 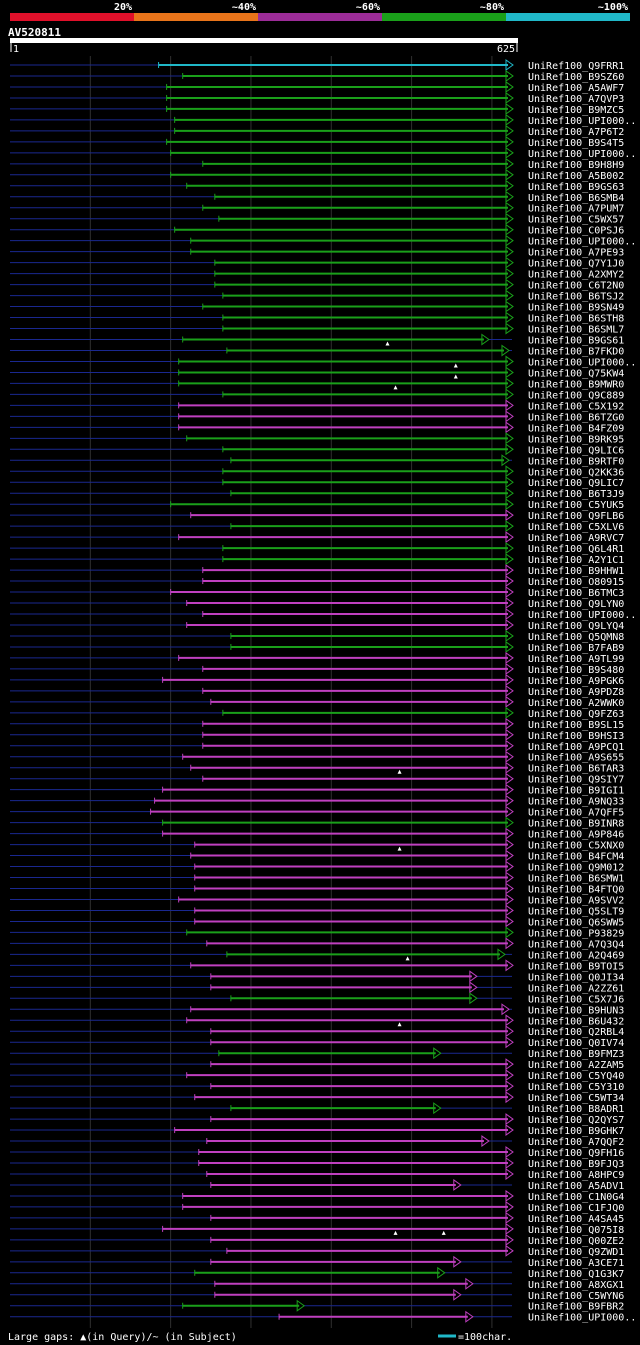 What do you see at coordinates (576, 505) in the screenshot?
I see `hit-label: UniRef100_C5YUK5` at bounding box center [576, 505].